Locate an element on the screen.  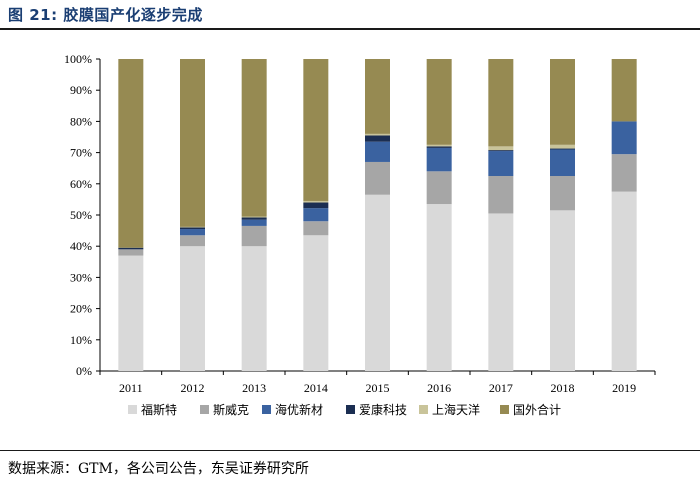
figure-title: 图 21: 胶膜国产化逐步完成 is located at coordinates (105, 15).